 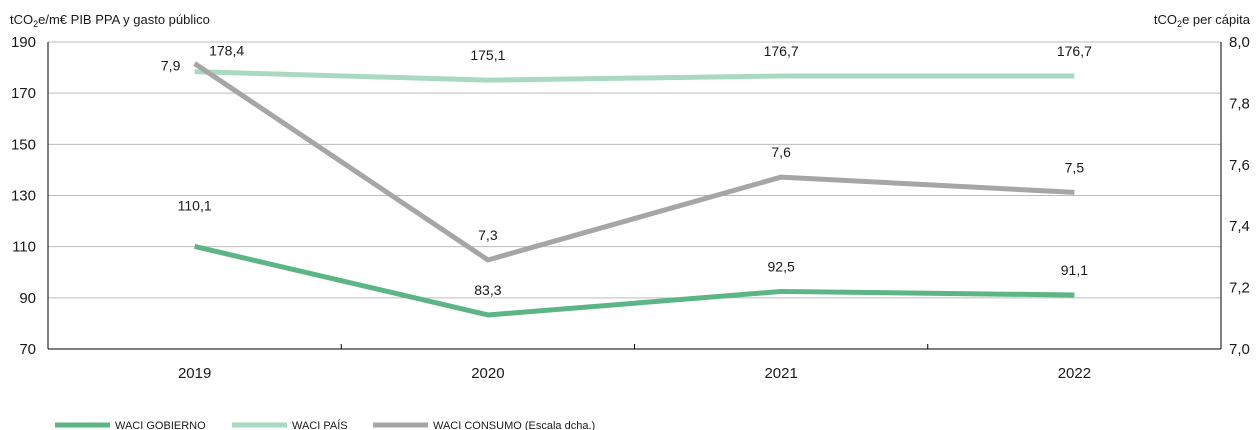 What do you see at coordinates (226, 51) in the screenshot?
I see `data-label: 178,4` at bounding box center [226, 51].